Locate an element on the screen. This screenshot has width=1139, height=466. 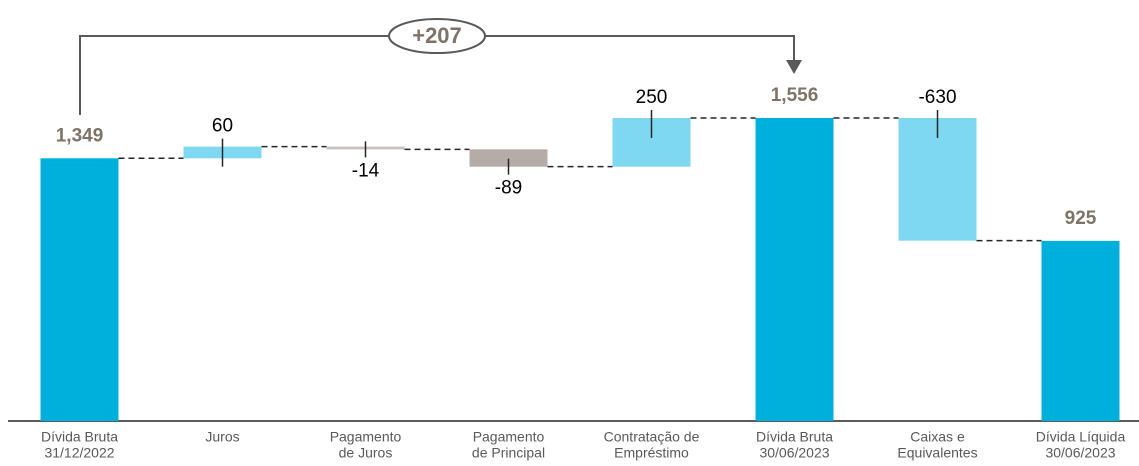
value-label: 60 is located at coordinates (222, 126).